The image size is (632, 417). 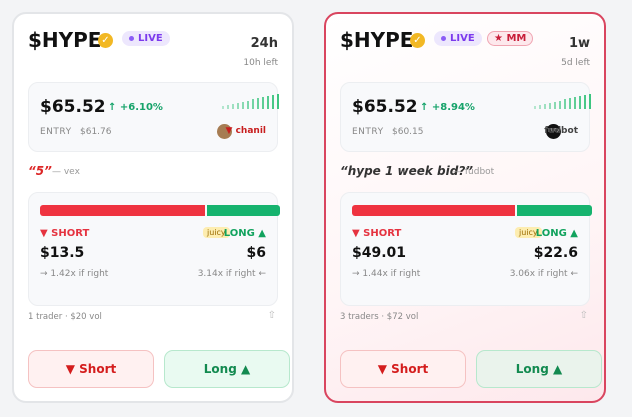 I want to click on long-payout: 3.06x if right ←, so click(x=543, y=274).